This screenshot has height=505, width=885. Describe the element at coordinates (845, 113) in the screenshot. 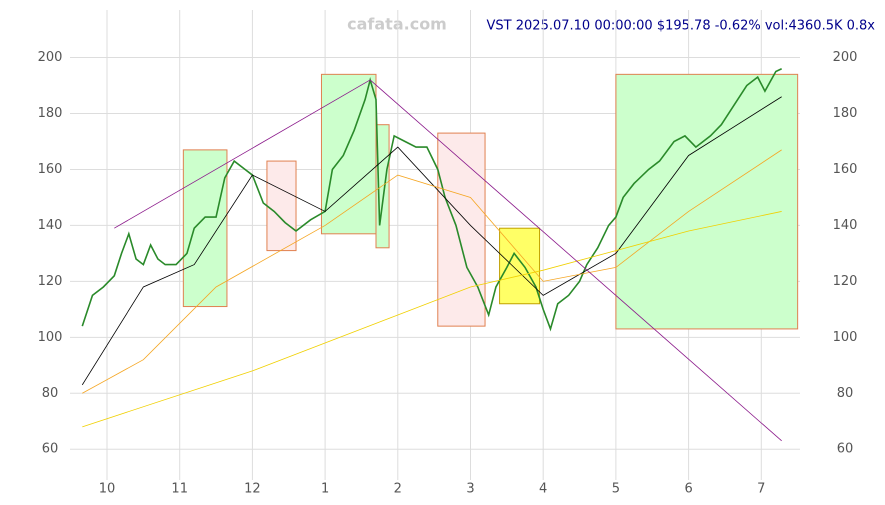

I see `y-tick-label-right: 180` at that location.